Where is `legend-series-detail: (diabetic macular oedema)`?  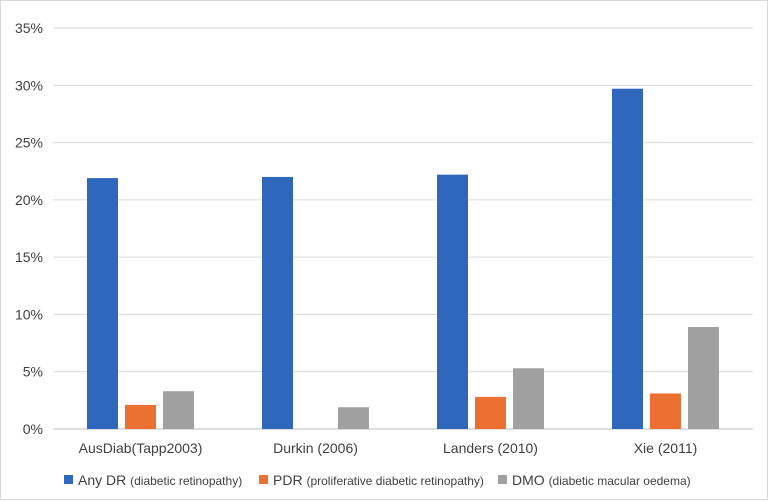
legend-series-detail: (diabetic macular oedema) is located at coordinates (620, 481).